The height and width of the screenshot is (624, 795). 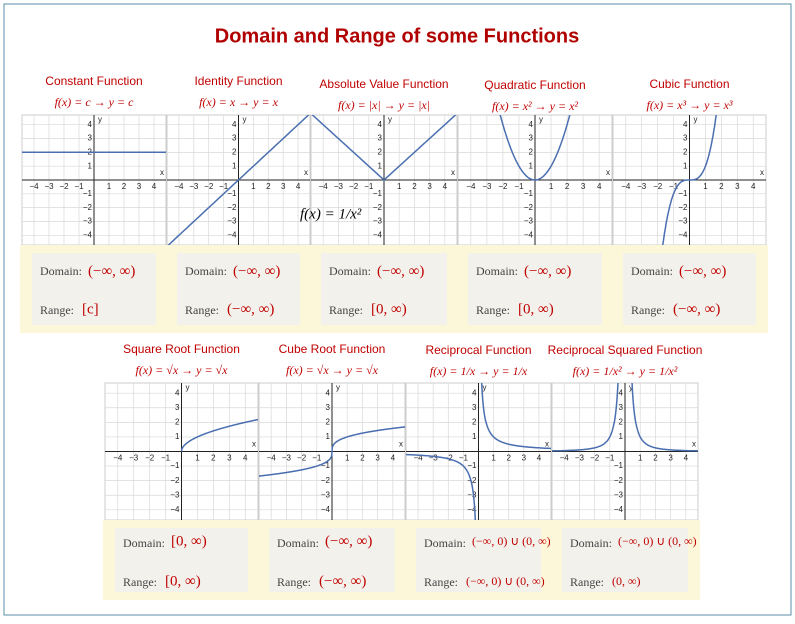 I want to click on function-name: Reciprocal Squared Function, so click(x=625, y=350).